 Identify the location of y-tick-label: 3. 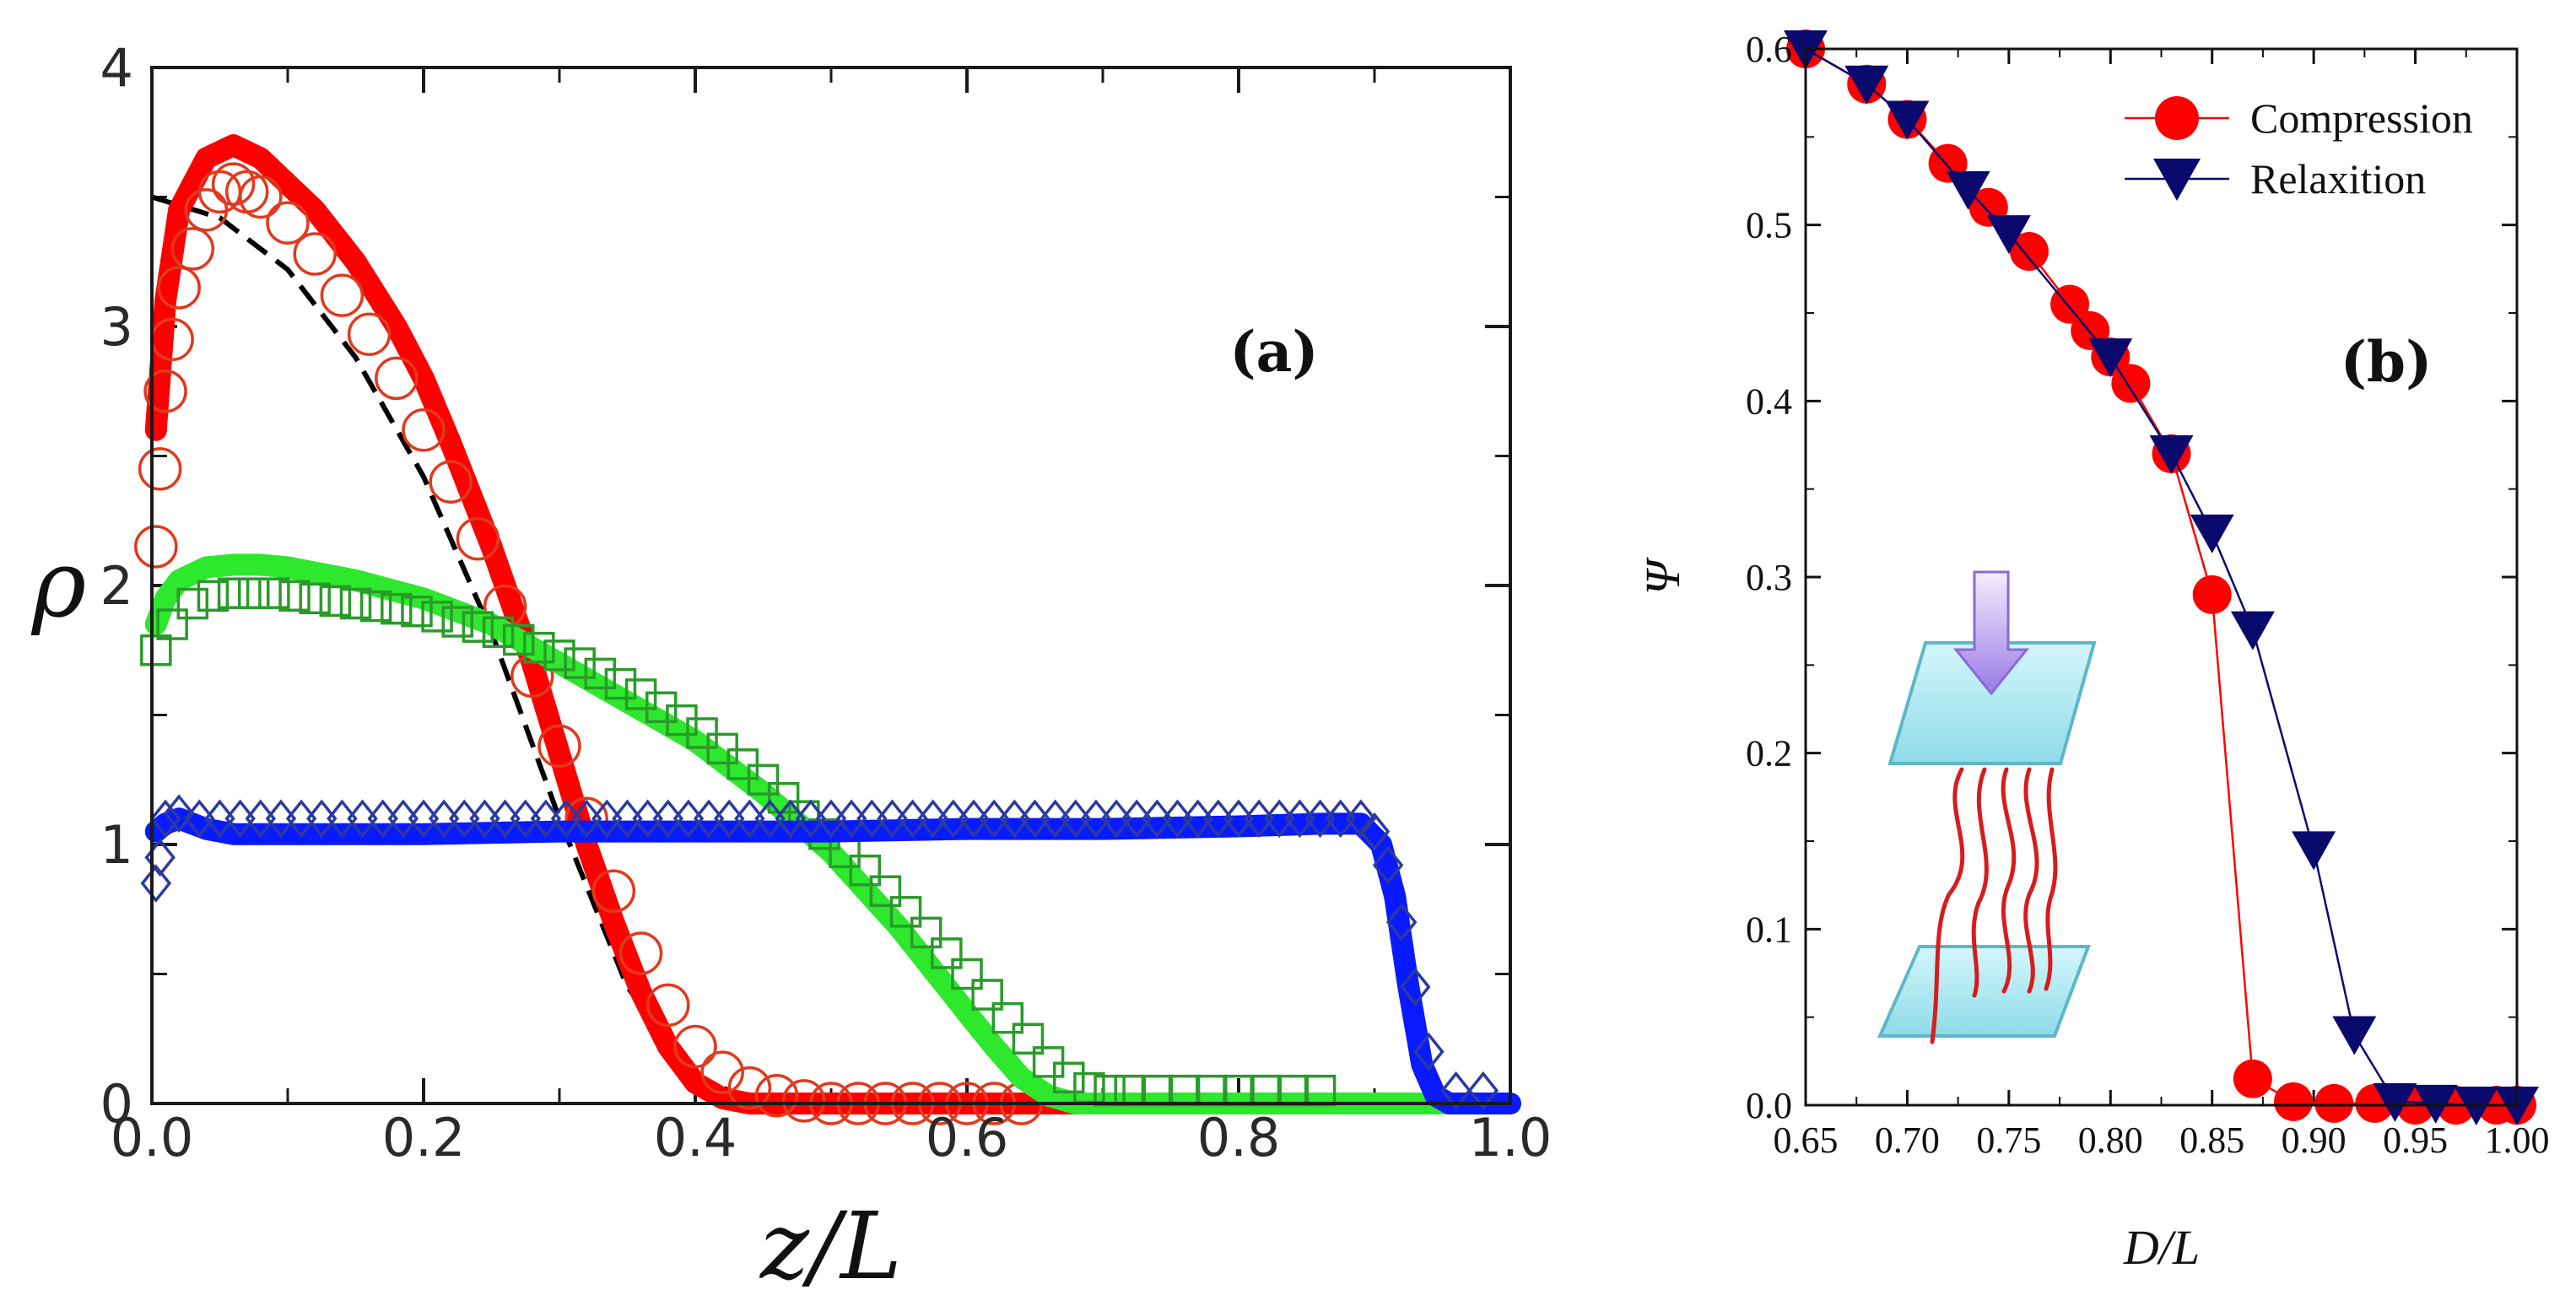
(117, 327).